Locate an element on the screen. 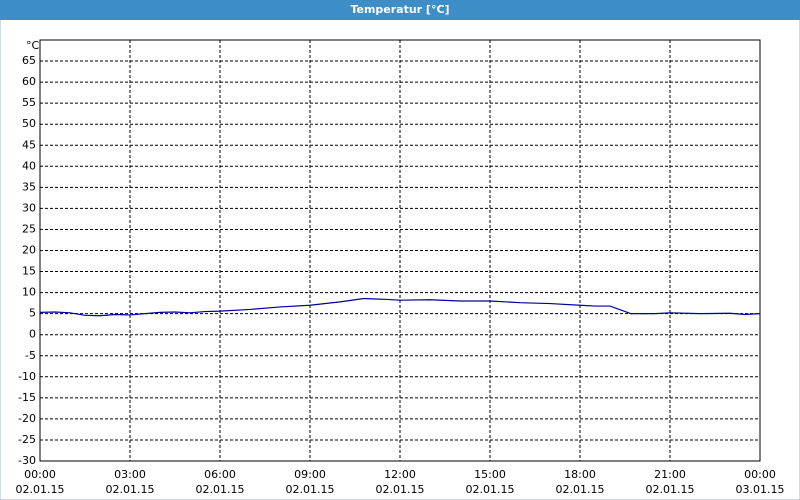 The height and width of the screenshot is (500, 800). y-tick-label: -15 is located at coordinates (27, 397).